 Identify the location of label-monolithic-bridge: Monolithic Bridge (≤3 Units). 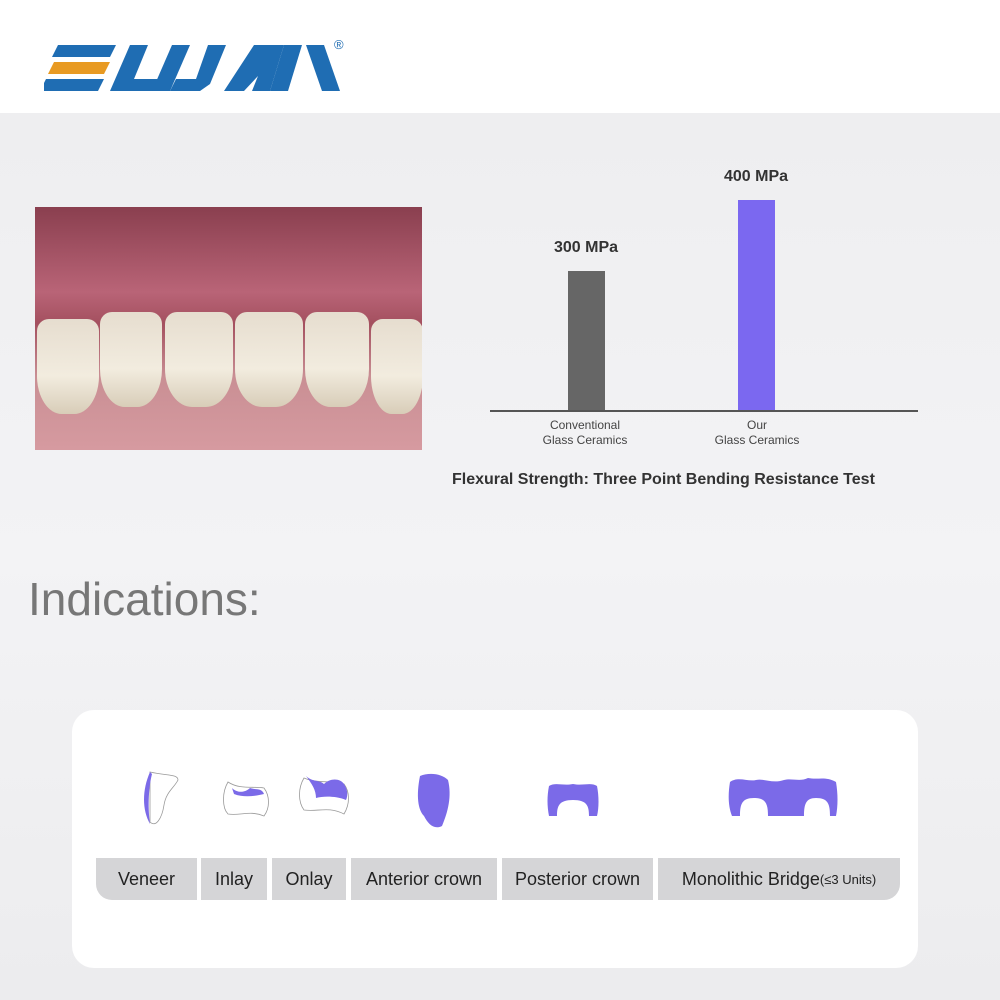
(779, 879).